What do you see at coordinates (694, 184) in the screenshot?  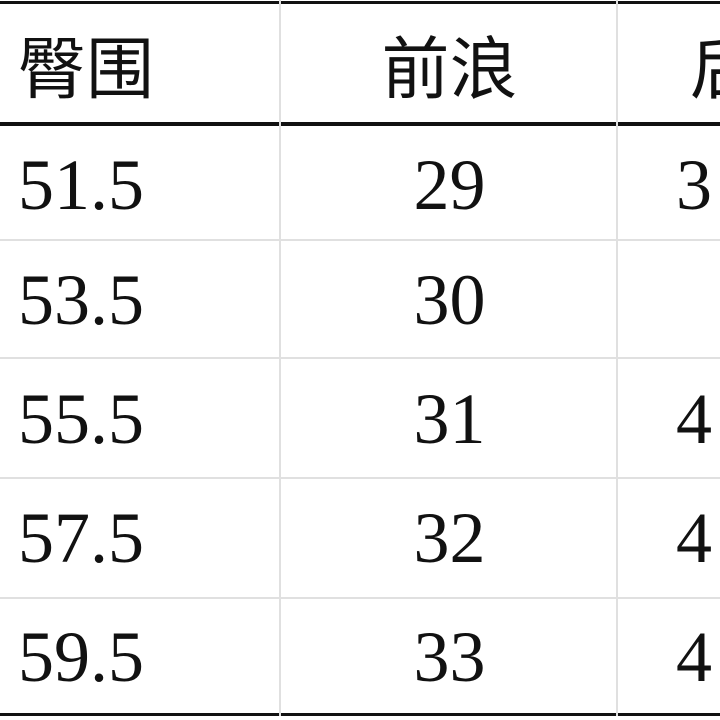 I see `cell-back-rise: 3` at bounding box center [694, 184].